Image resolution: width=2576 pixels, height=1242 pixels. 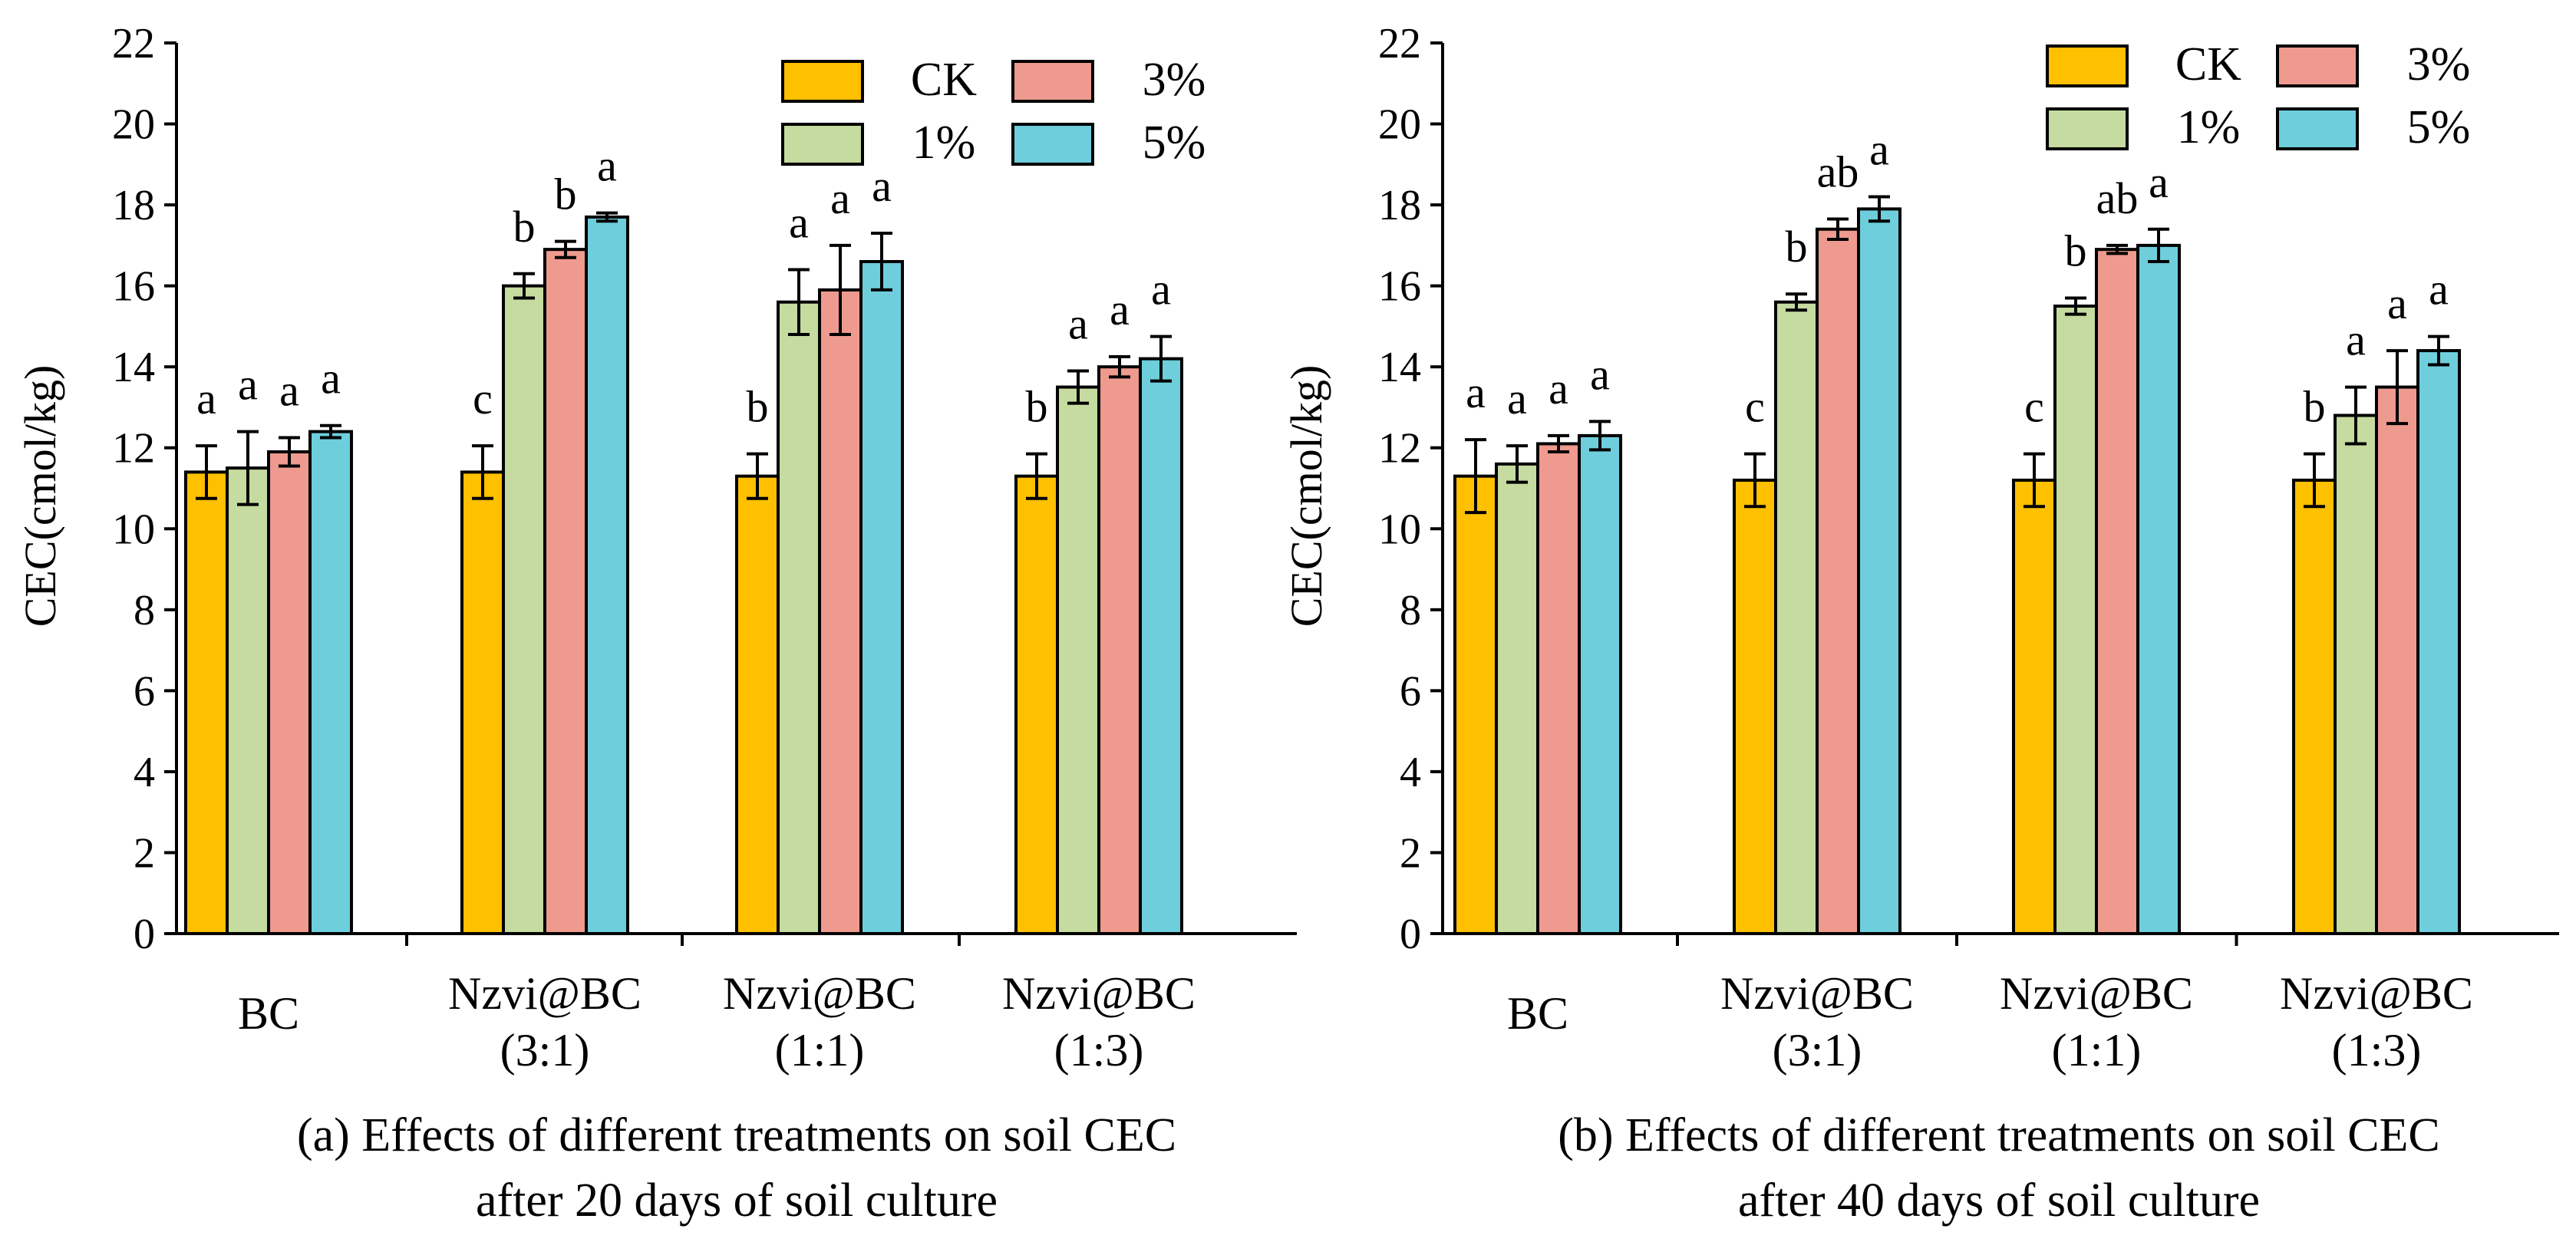 What do you see at coordinates (1999, 1200) in the screenshot?
I see `chart-subtitle: after 40 days of soil culture` at bounding box center [1999, 1200].